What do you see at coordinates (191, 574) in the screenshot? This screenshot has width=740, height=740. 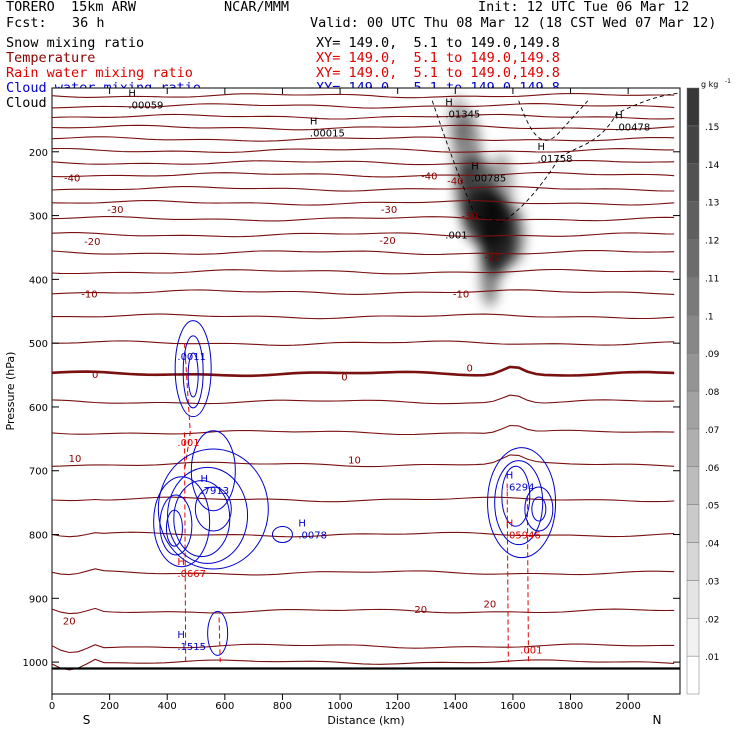 I see `max-value-label: .0667` at bounding box center [191, 574].